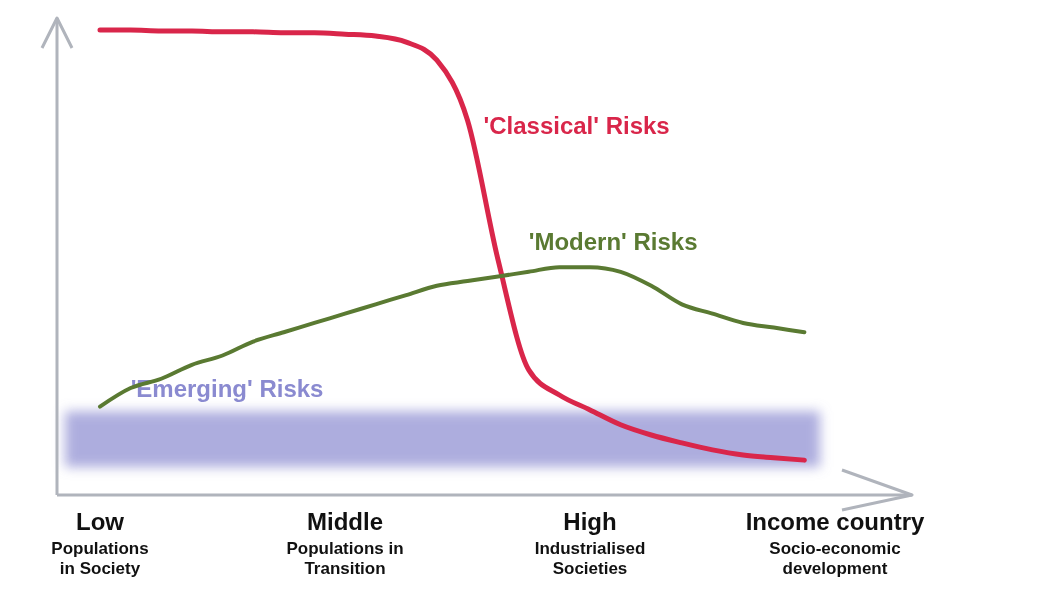 The image size is (1050, 612). I want to click on x-tick-label: Low Populations in Society, so click(100, 543).